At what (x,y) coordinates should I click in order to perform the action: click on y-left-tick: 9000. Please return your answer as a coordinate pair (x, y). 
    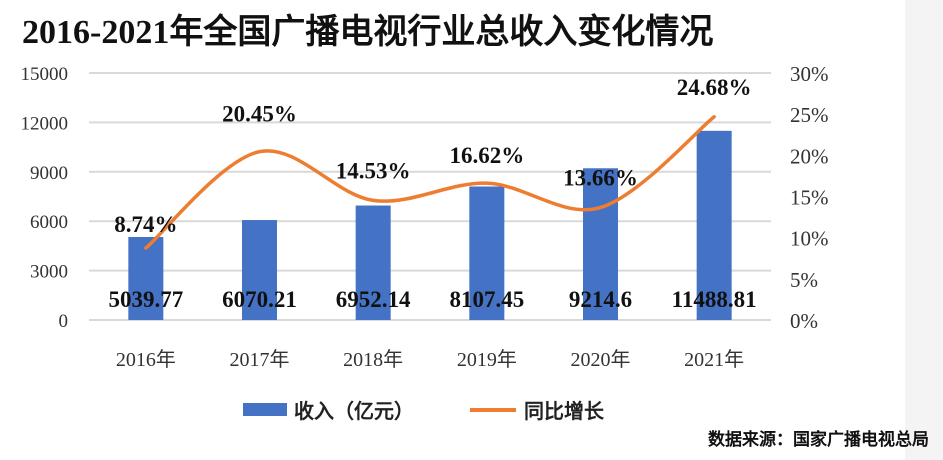
    Looking at the image, I should click on (49, 173).